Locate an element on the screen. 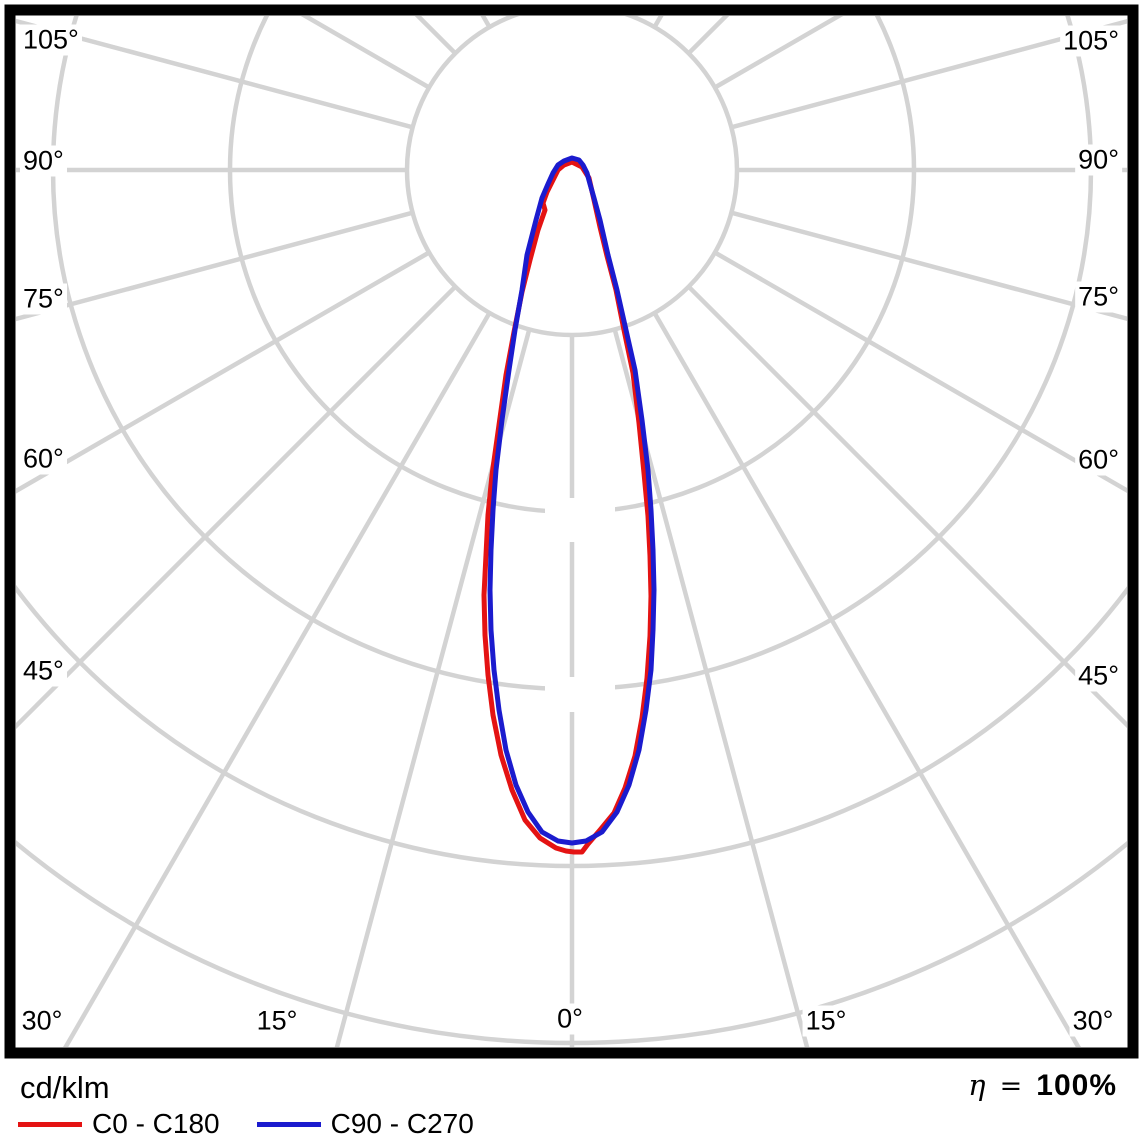  angle-label-left-105: 105° is located at coordinates (51, 40).